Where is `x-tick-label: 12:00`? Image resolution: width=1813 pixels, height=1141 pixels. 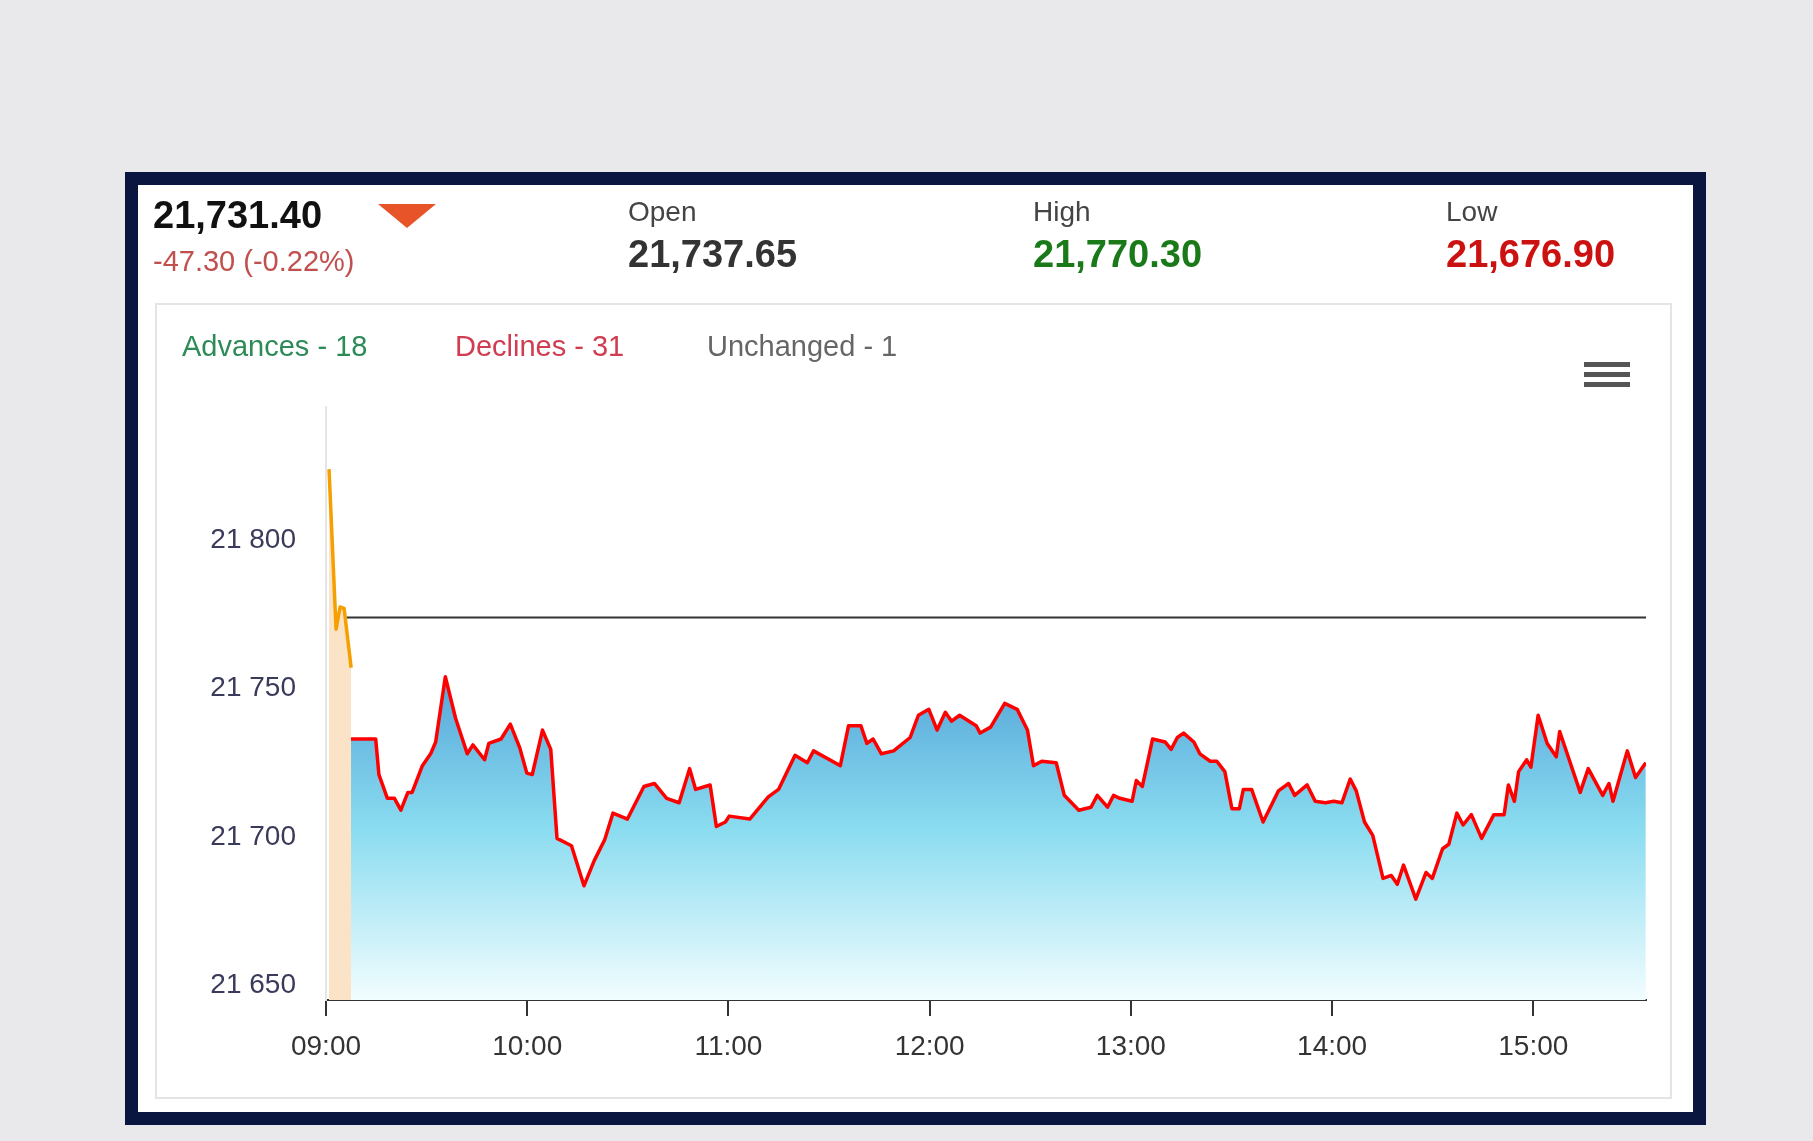 x-tick-label: 12:00 is located at coordinates (929, 1045).